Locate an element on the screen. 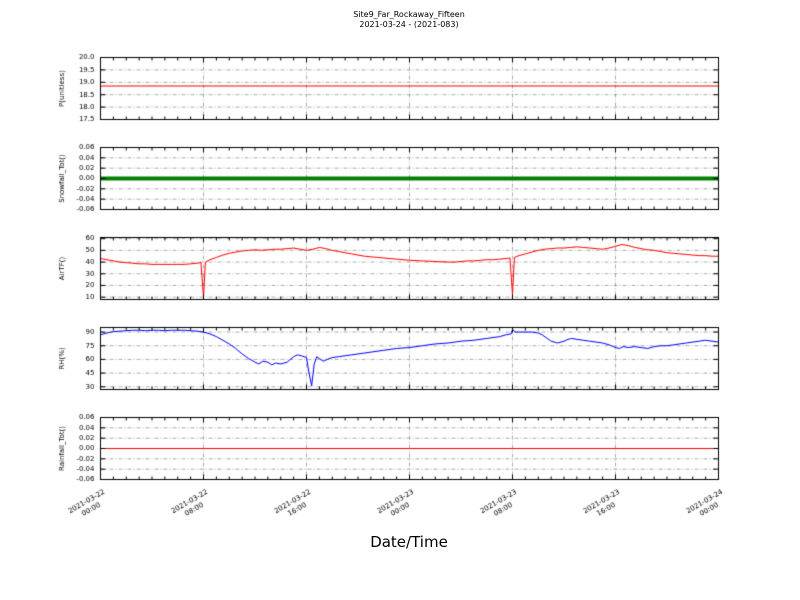 This screenshot has height=600, width=800. chart-title: Site9_Far_Rockaway_Fifteen is located at coordinates (409, 14).